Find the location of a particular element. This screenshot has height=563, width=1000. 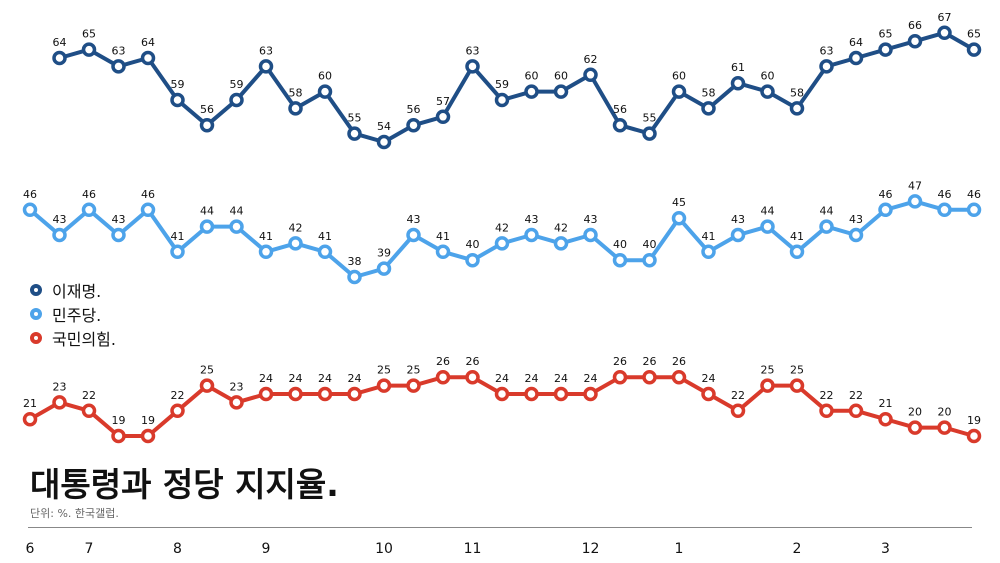

data-label-ppp: 24 is located at coordinates (502, 378).